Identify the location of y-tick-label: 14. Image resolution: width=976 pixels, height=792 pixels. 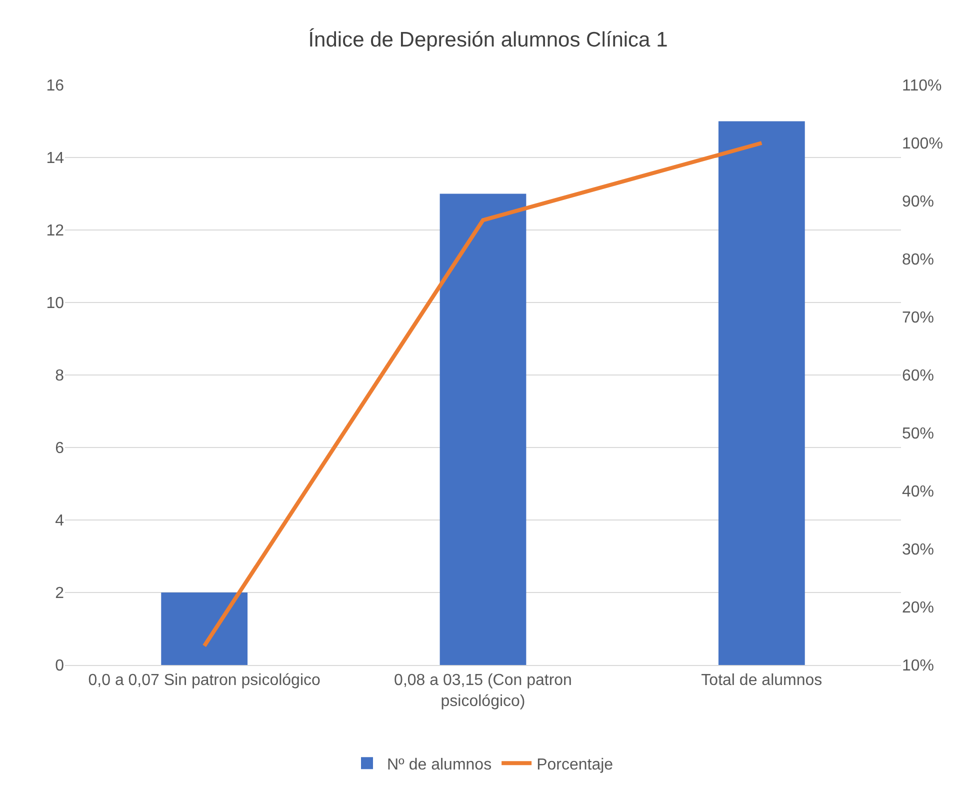
(55, 159).